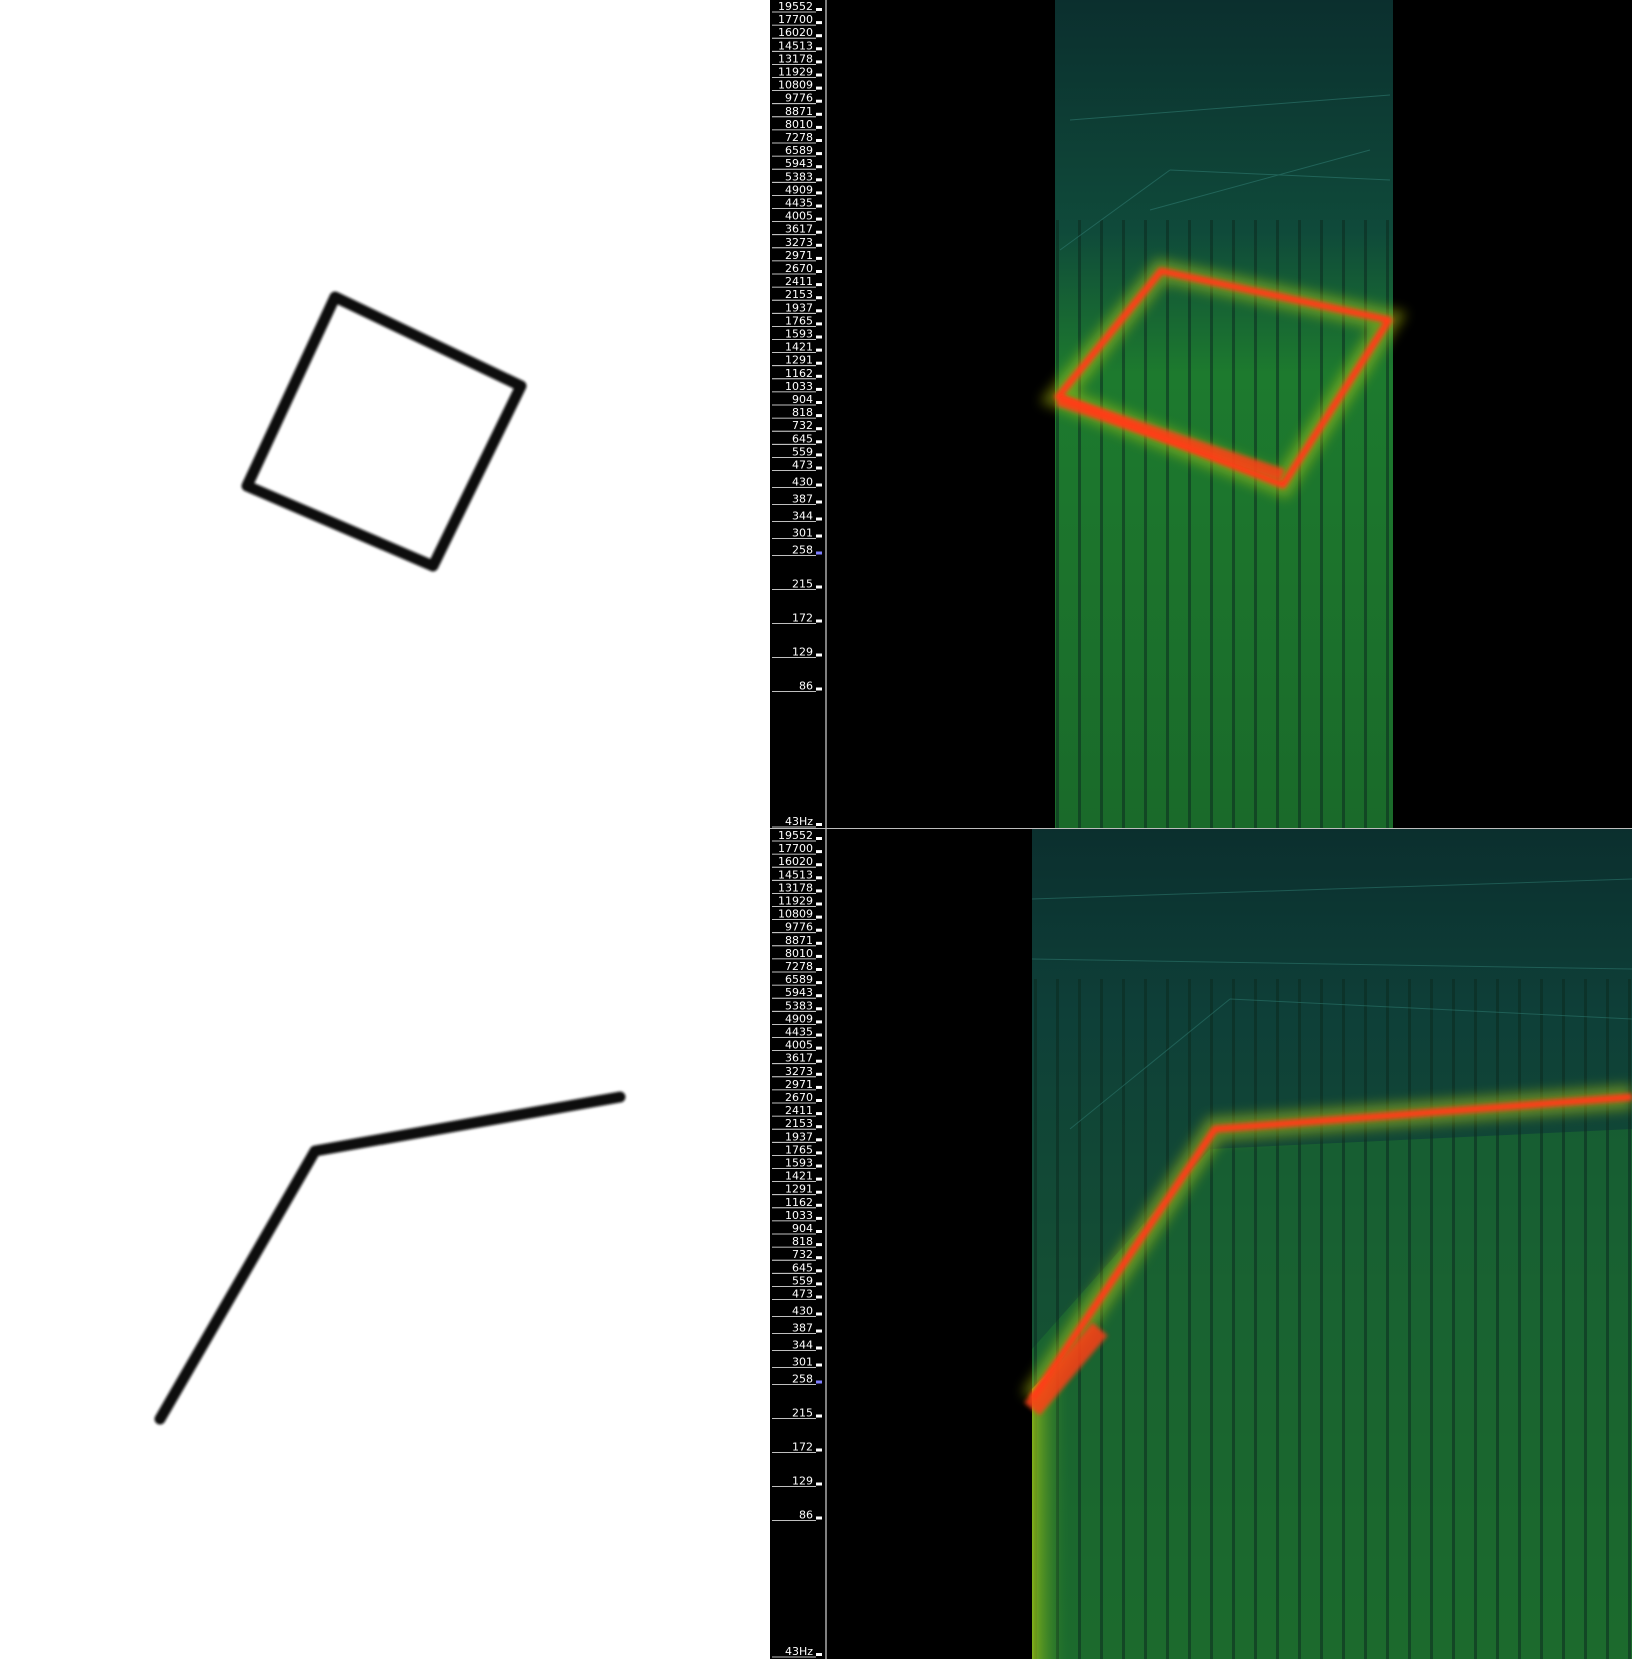  Describe the element at coordinates (799, 821) in the screenshot. I see `axis-tick-label: 43Hz` at that location.